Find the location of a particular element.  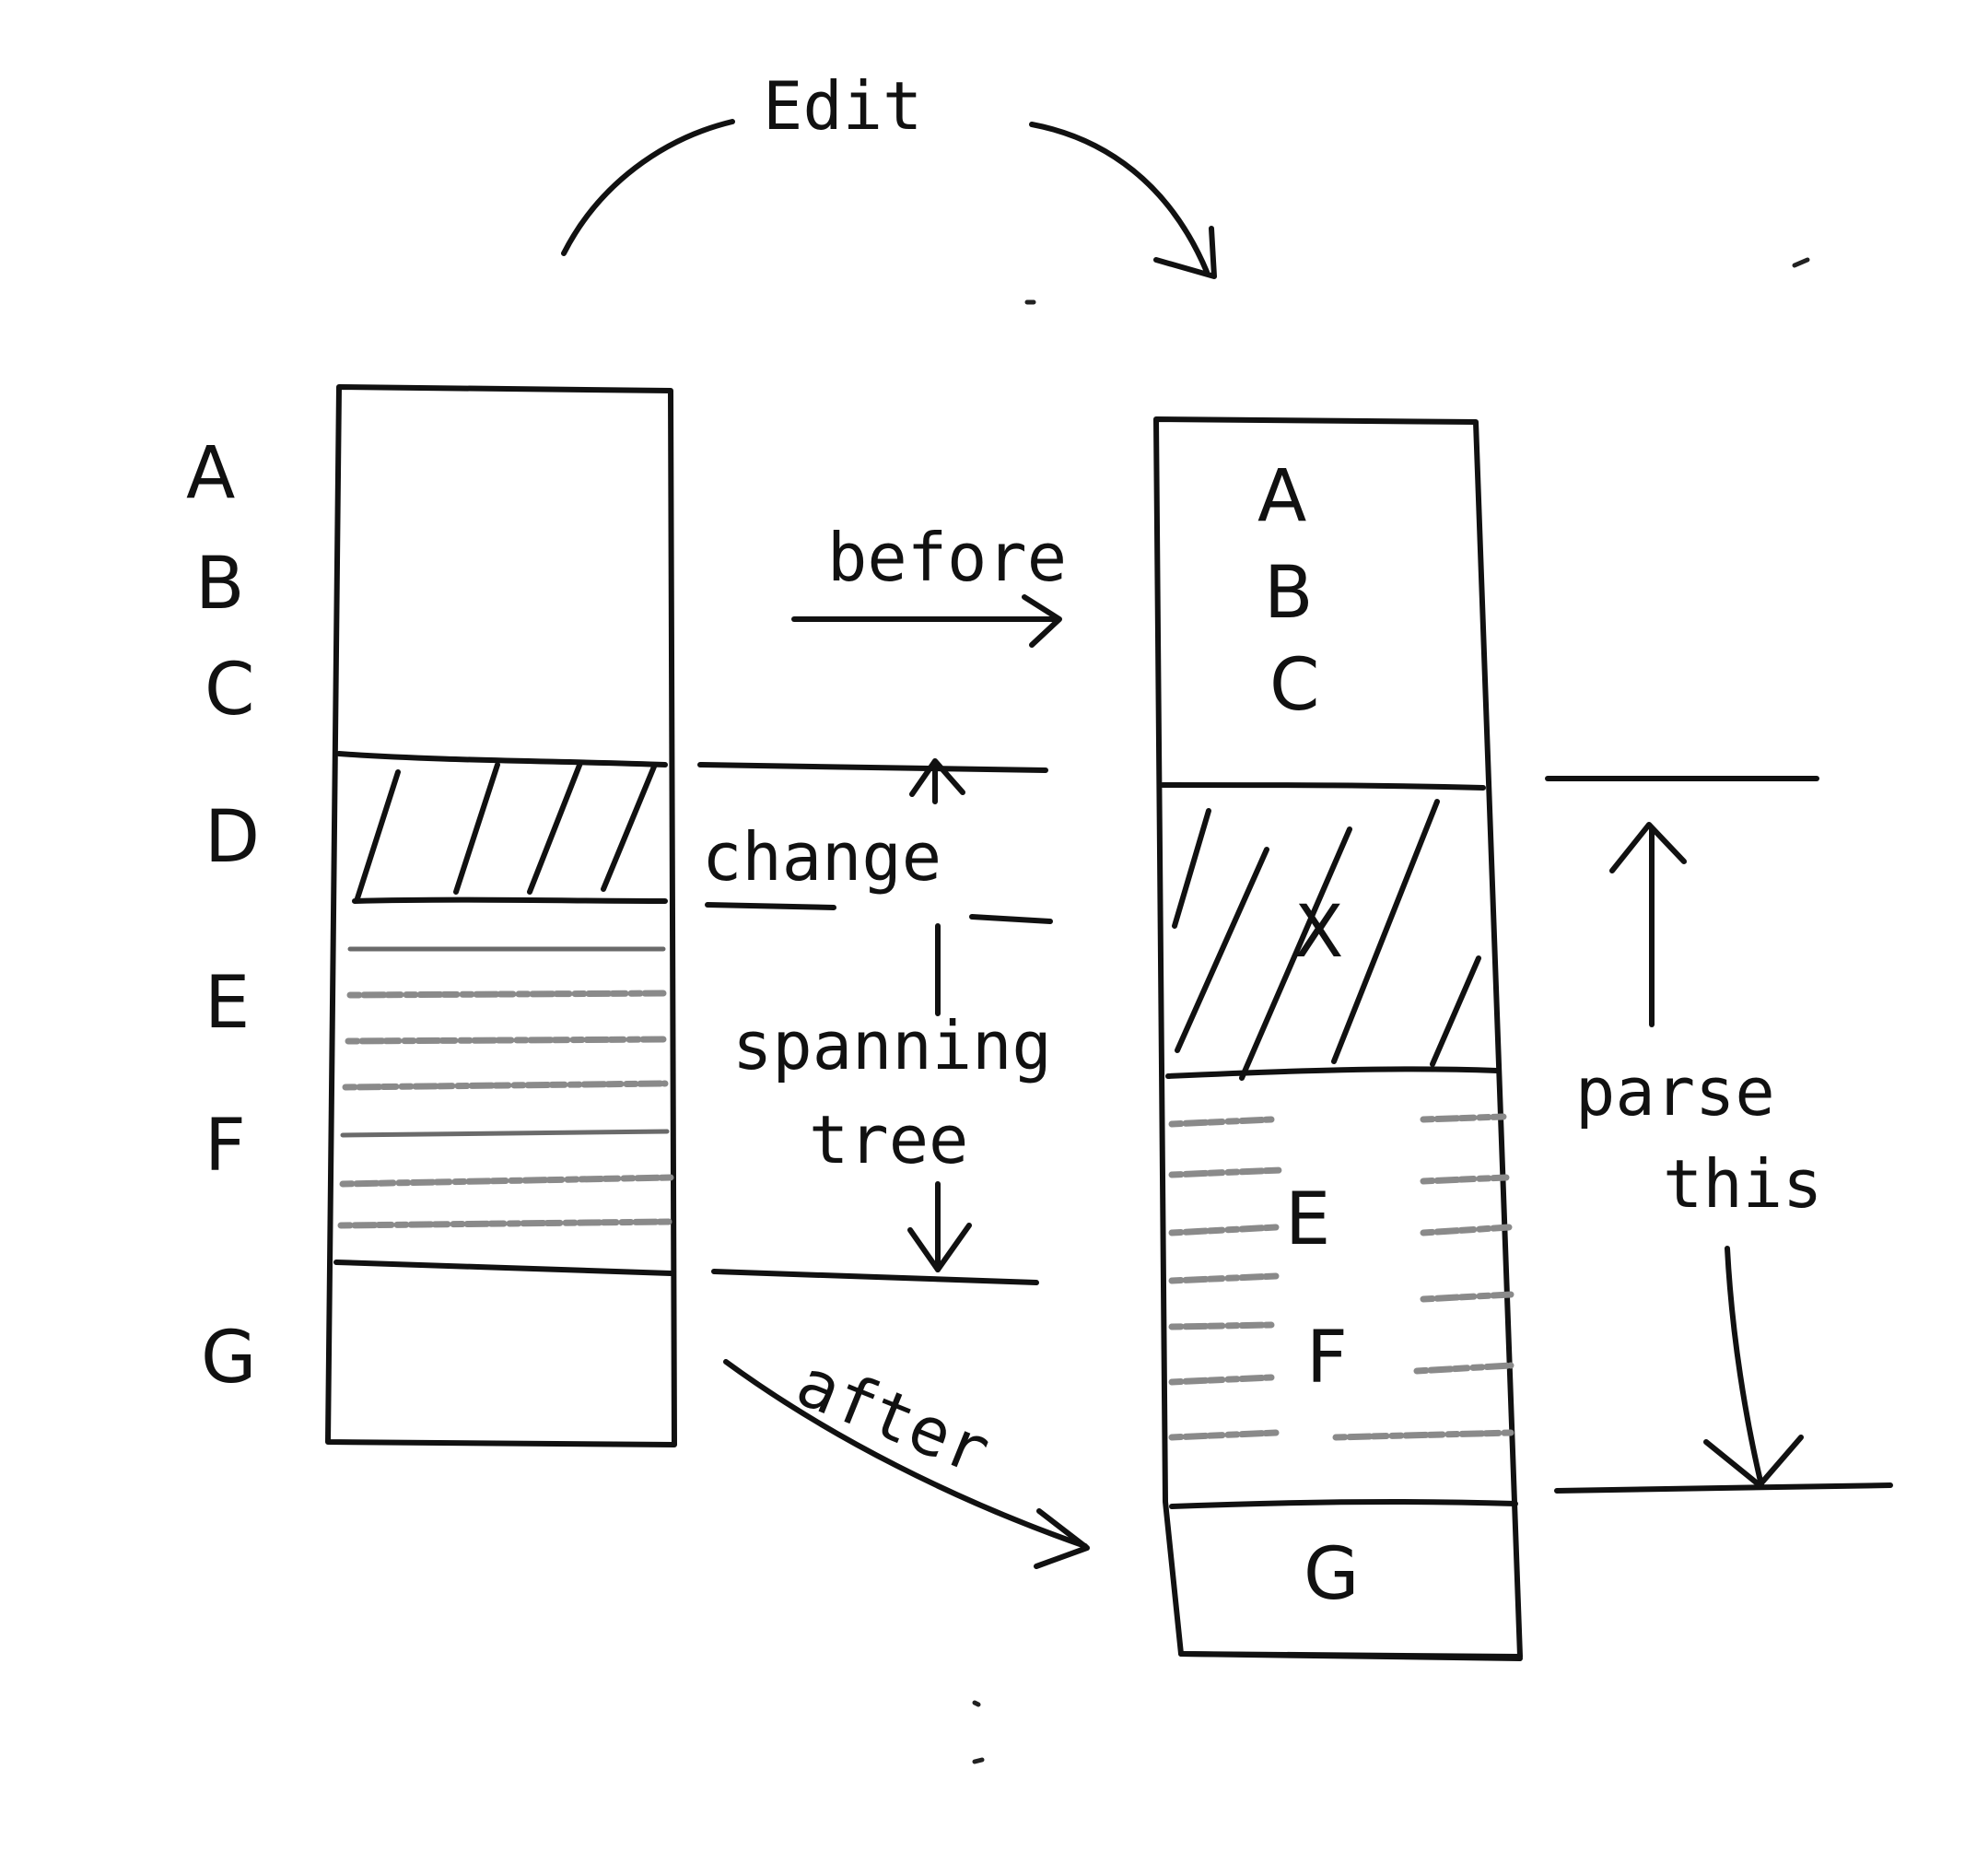

parse-label: parse is located at coordinates (1675, 1092).